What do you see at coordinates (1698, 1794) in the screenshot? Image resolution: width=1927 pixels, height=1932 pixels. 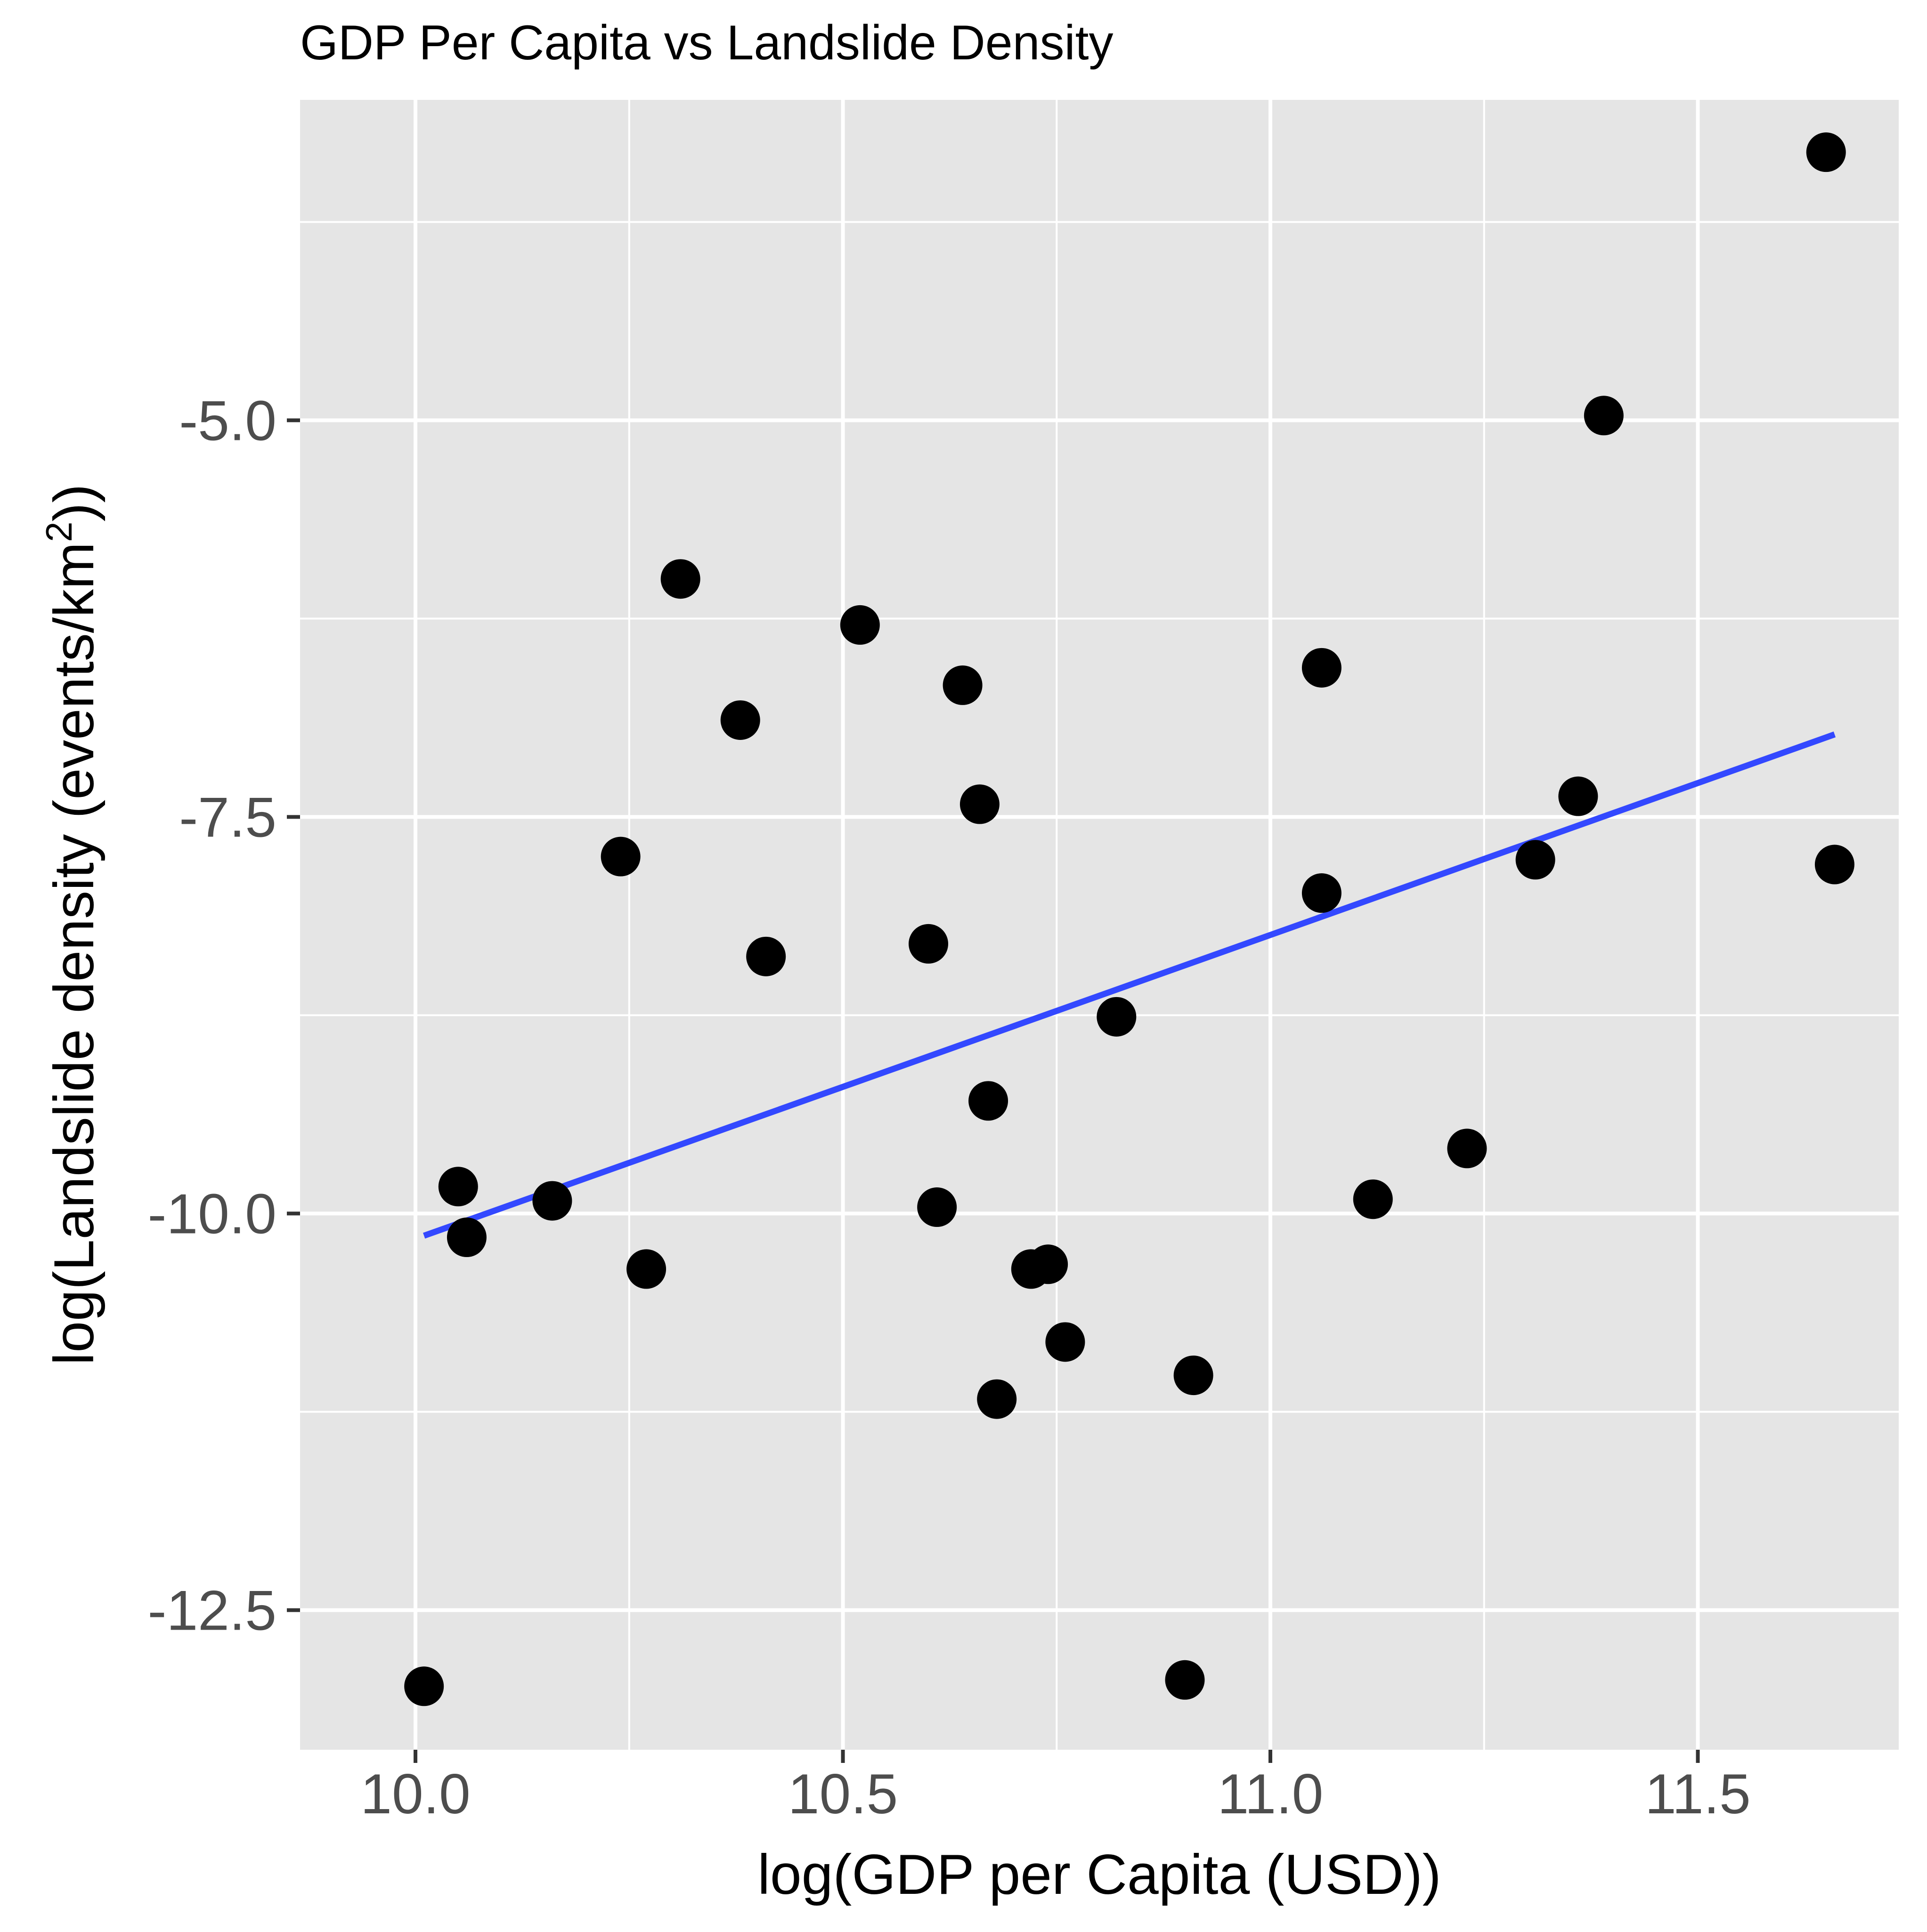 I see `x-tick-label: 11.5` at bounding box center [1698, 1794].